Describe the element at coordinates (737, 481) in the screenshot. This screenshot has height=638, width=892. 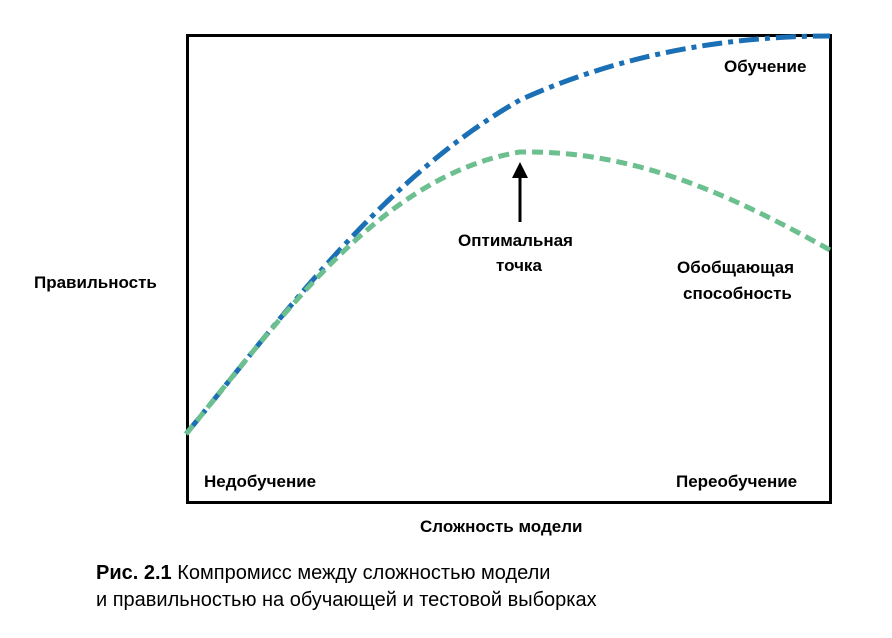
I see `overfitting-label: Переобучение` at that location.